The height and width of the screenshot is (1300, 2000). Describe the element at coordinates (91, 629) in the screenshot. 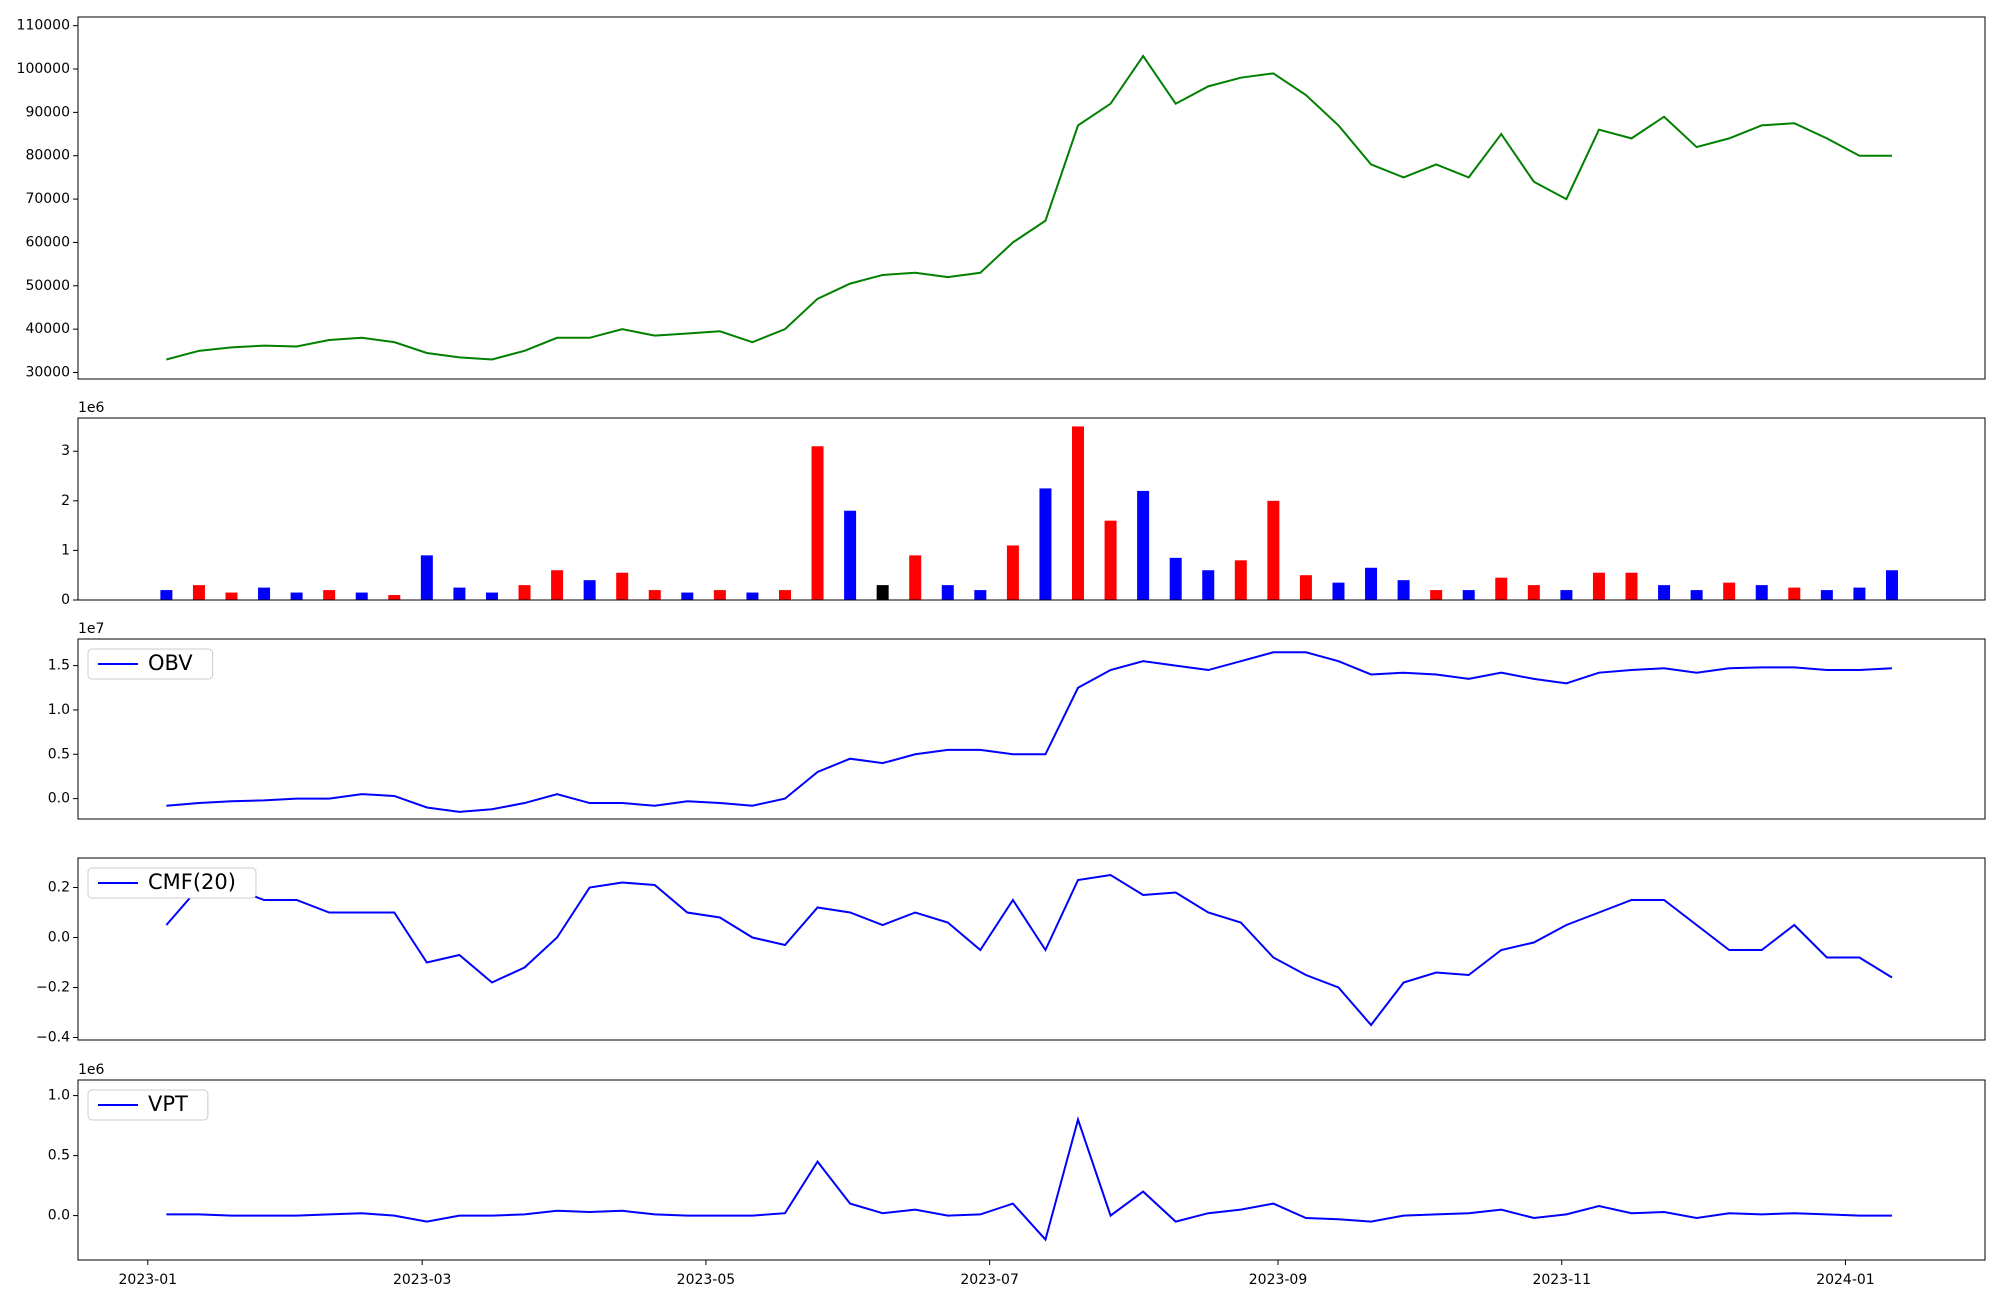

I see `offset-text: 1e7` at that location.